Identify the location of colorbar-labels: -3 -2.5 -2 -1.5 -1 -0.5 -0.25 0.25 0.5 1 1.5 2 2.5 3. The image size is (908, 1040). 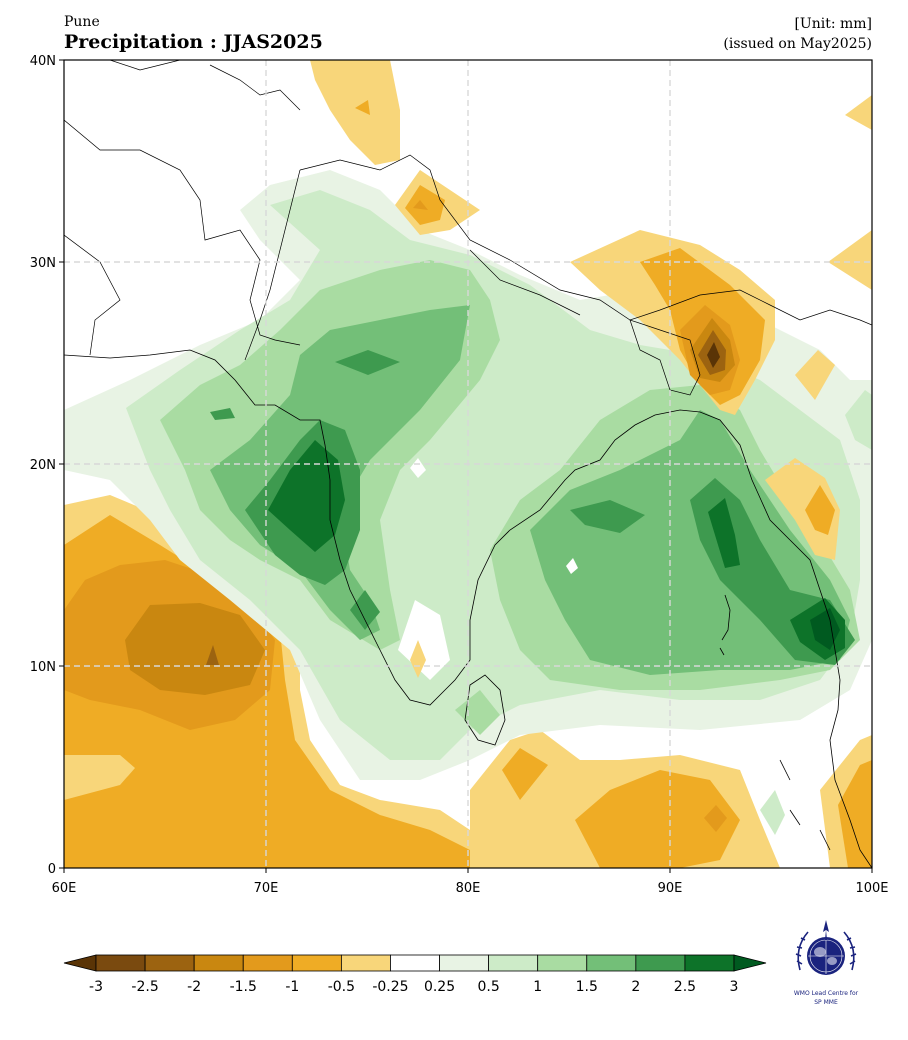
(413, 987).